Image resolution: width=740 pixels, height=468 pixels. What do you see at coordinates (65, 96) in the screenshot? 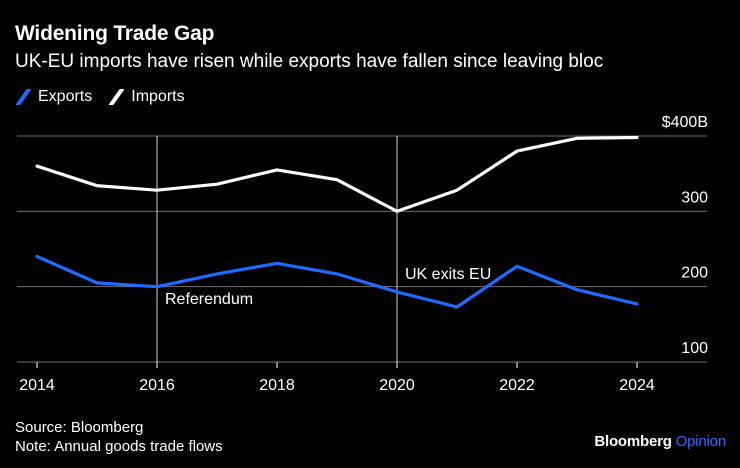
I see `legend-label-exports: Exports` at bounding box center [65, 96].